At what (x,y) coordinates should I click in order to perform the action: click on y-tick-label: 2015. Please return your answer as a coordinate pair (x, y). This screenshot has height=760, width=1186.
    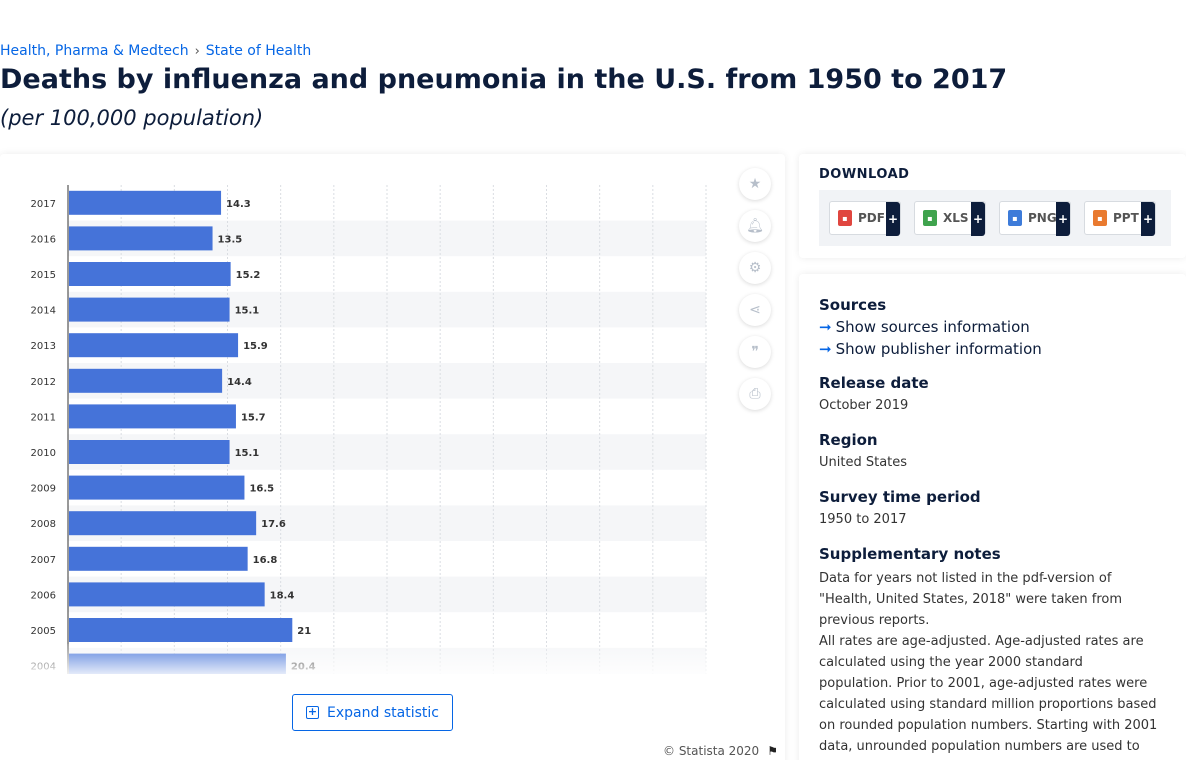
    Looking at the image, I should click on (43, 275).